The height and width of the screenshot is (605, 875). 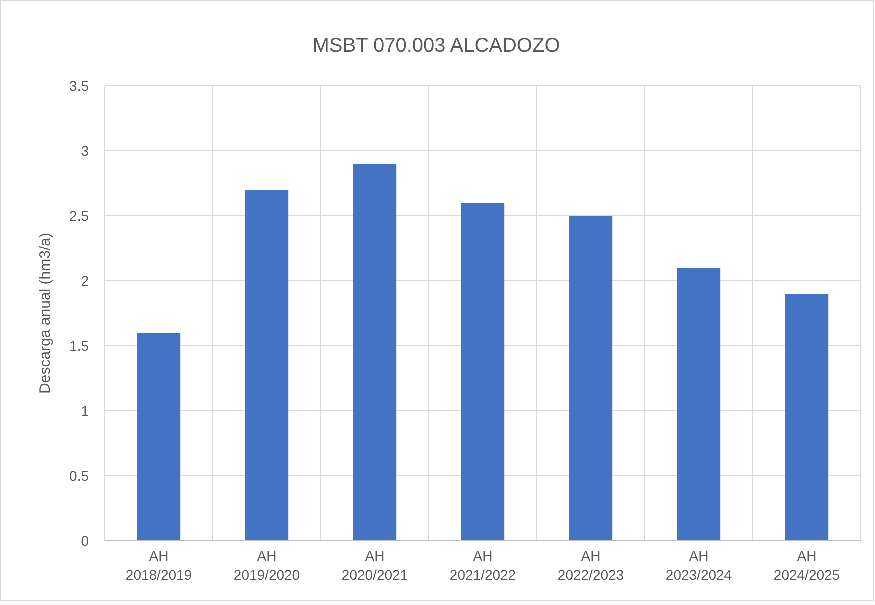 I want to click on y-tick-label: 0.5, so click(x=80, y=476).